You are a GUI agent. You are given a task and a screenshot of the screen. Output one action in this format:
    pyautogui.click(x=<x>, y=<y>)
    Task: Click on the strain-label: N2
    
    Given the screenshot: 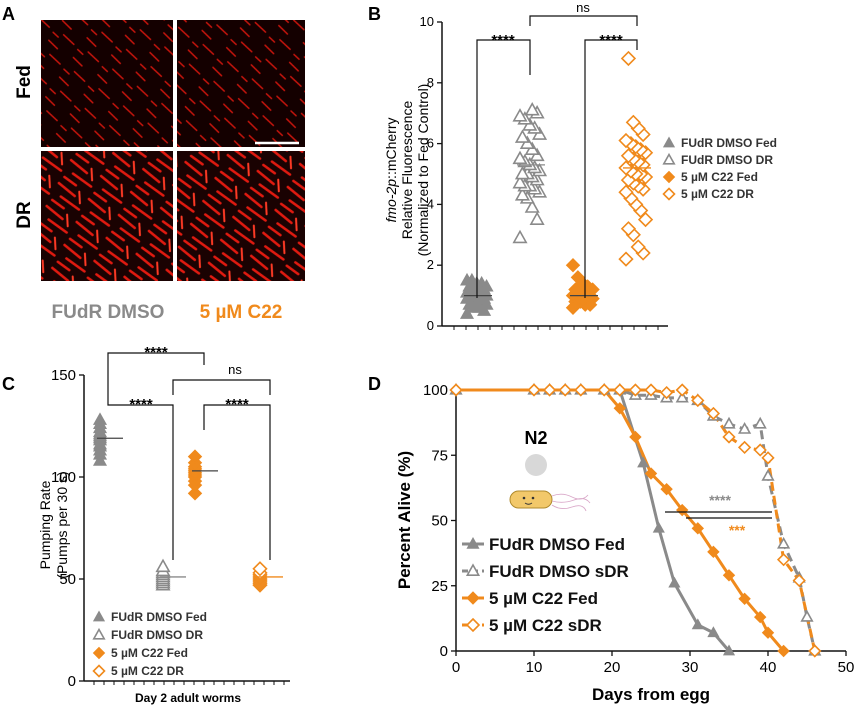 What is the action you would take?
    pyautogui.click(x=535, y=438)
    